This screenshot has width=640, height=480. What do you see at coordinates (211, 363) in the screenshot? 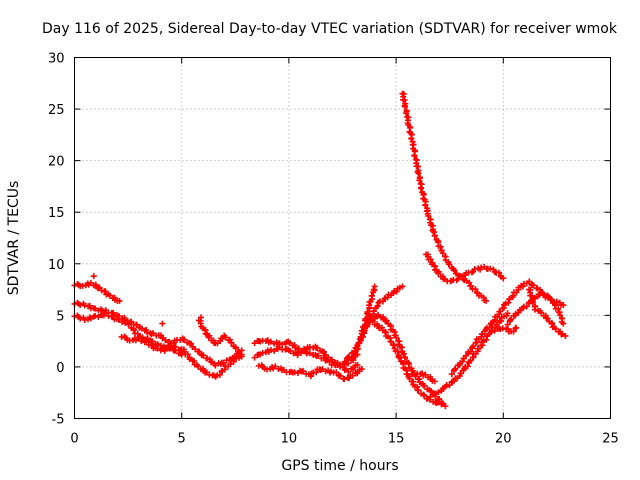
I see `series-trace-e` at bounding box center [211, 363].